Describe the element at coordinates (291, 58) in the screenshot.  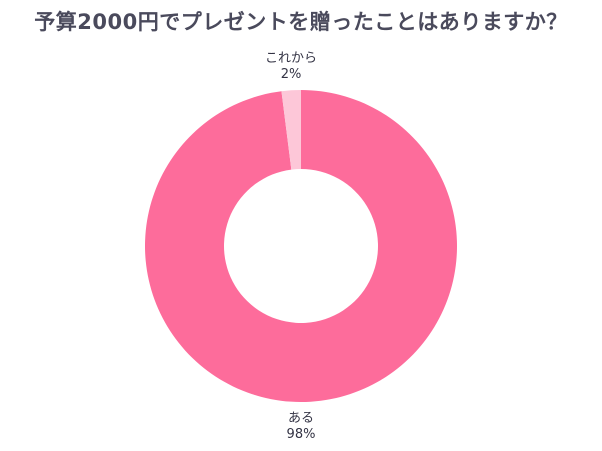
I see `slice-label-2: これから` at that location.